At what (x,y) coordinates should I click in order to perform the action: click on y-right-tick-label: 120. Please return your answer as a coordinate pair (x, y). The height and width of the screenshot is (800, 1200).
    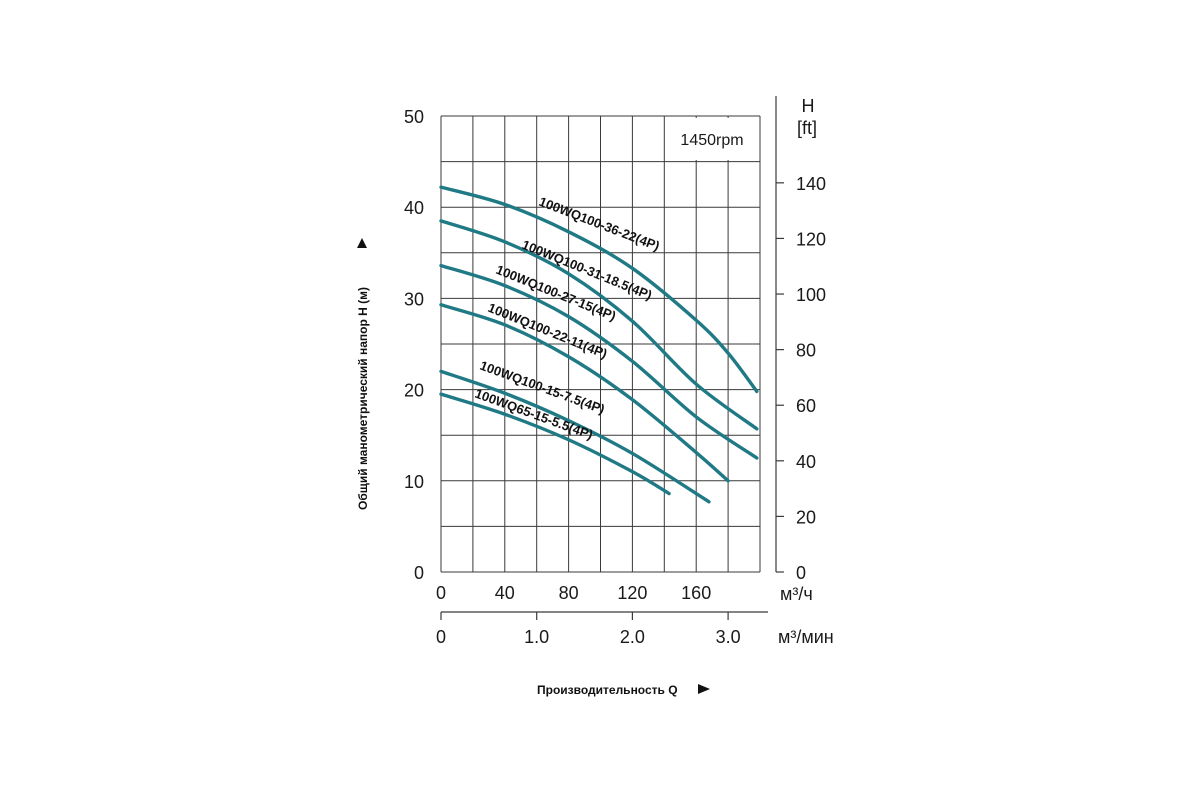
    Looking at the image, I should click on (811, 239).